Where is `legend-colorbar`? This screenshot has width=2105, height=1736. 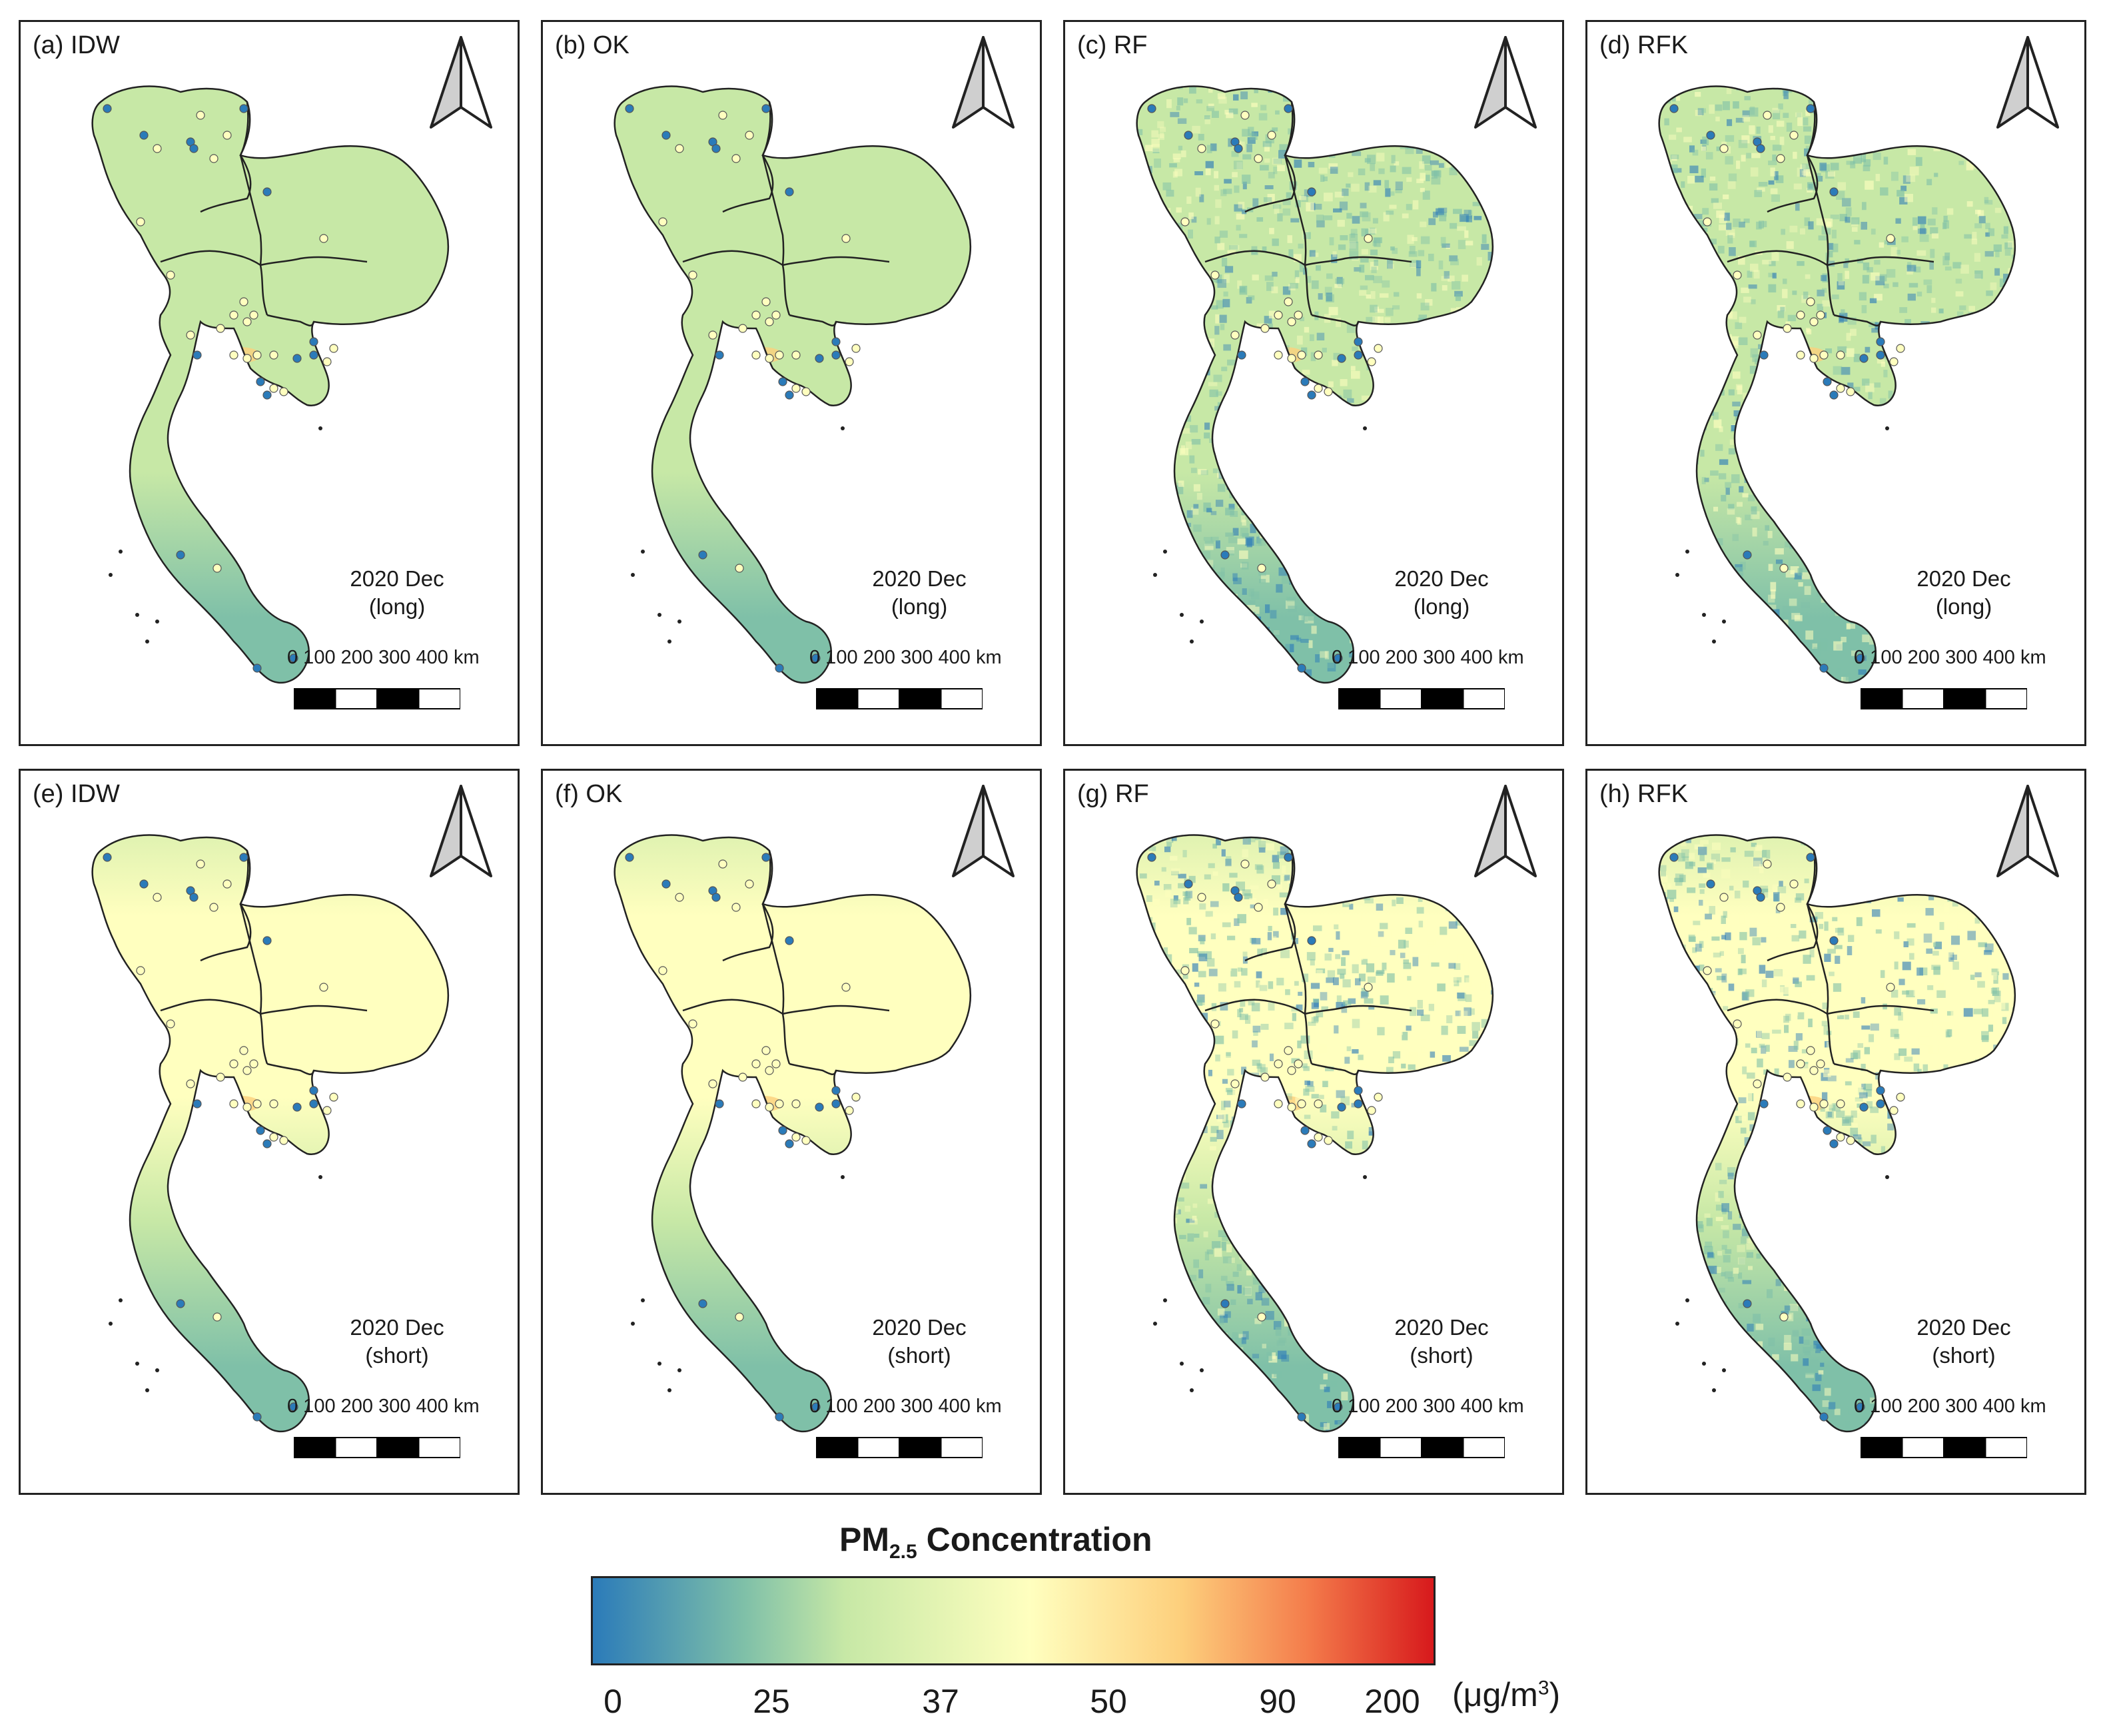
legend-colorbar is located at coordinates (1013, 1620).